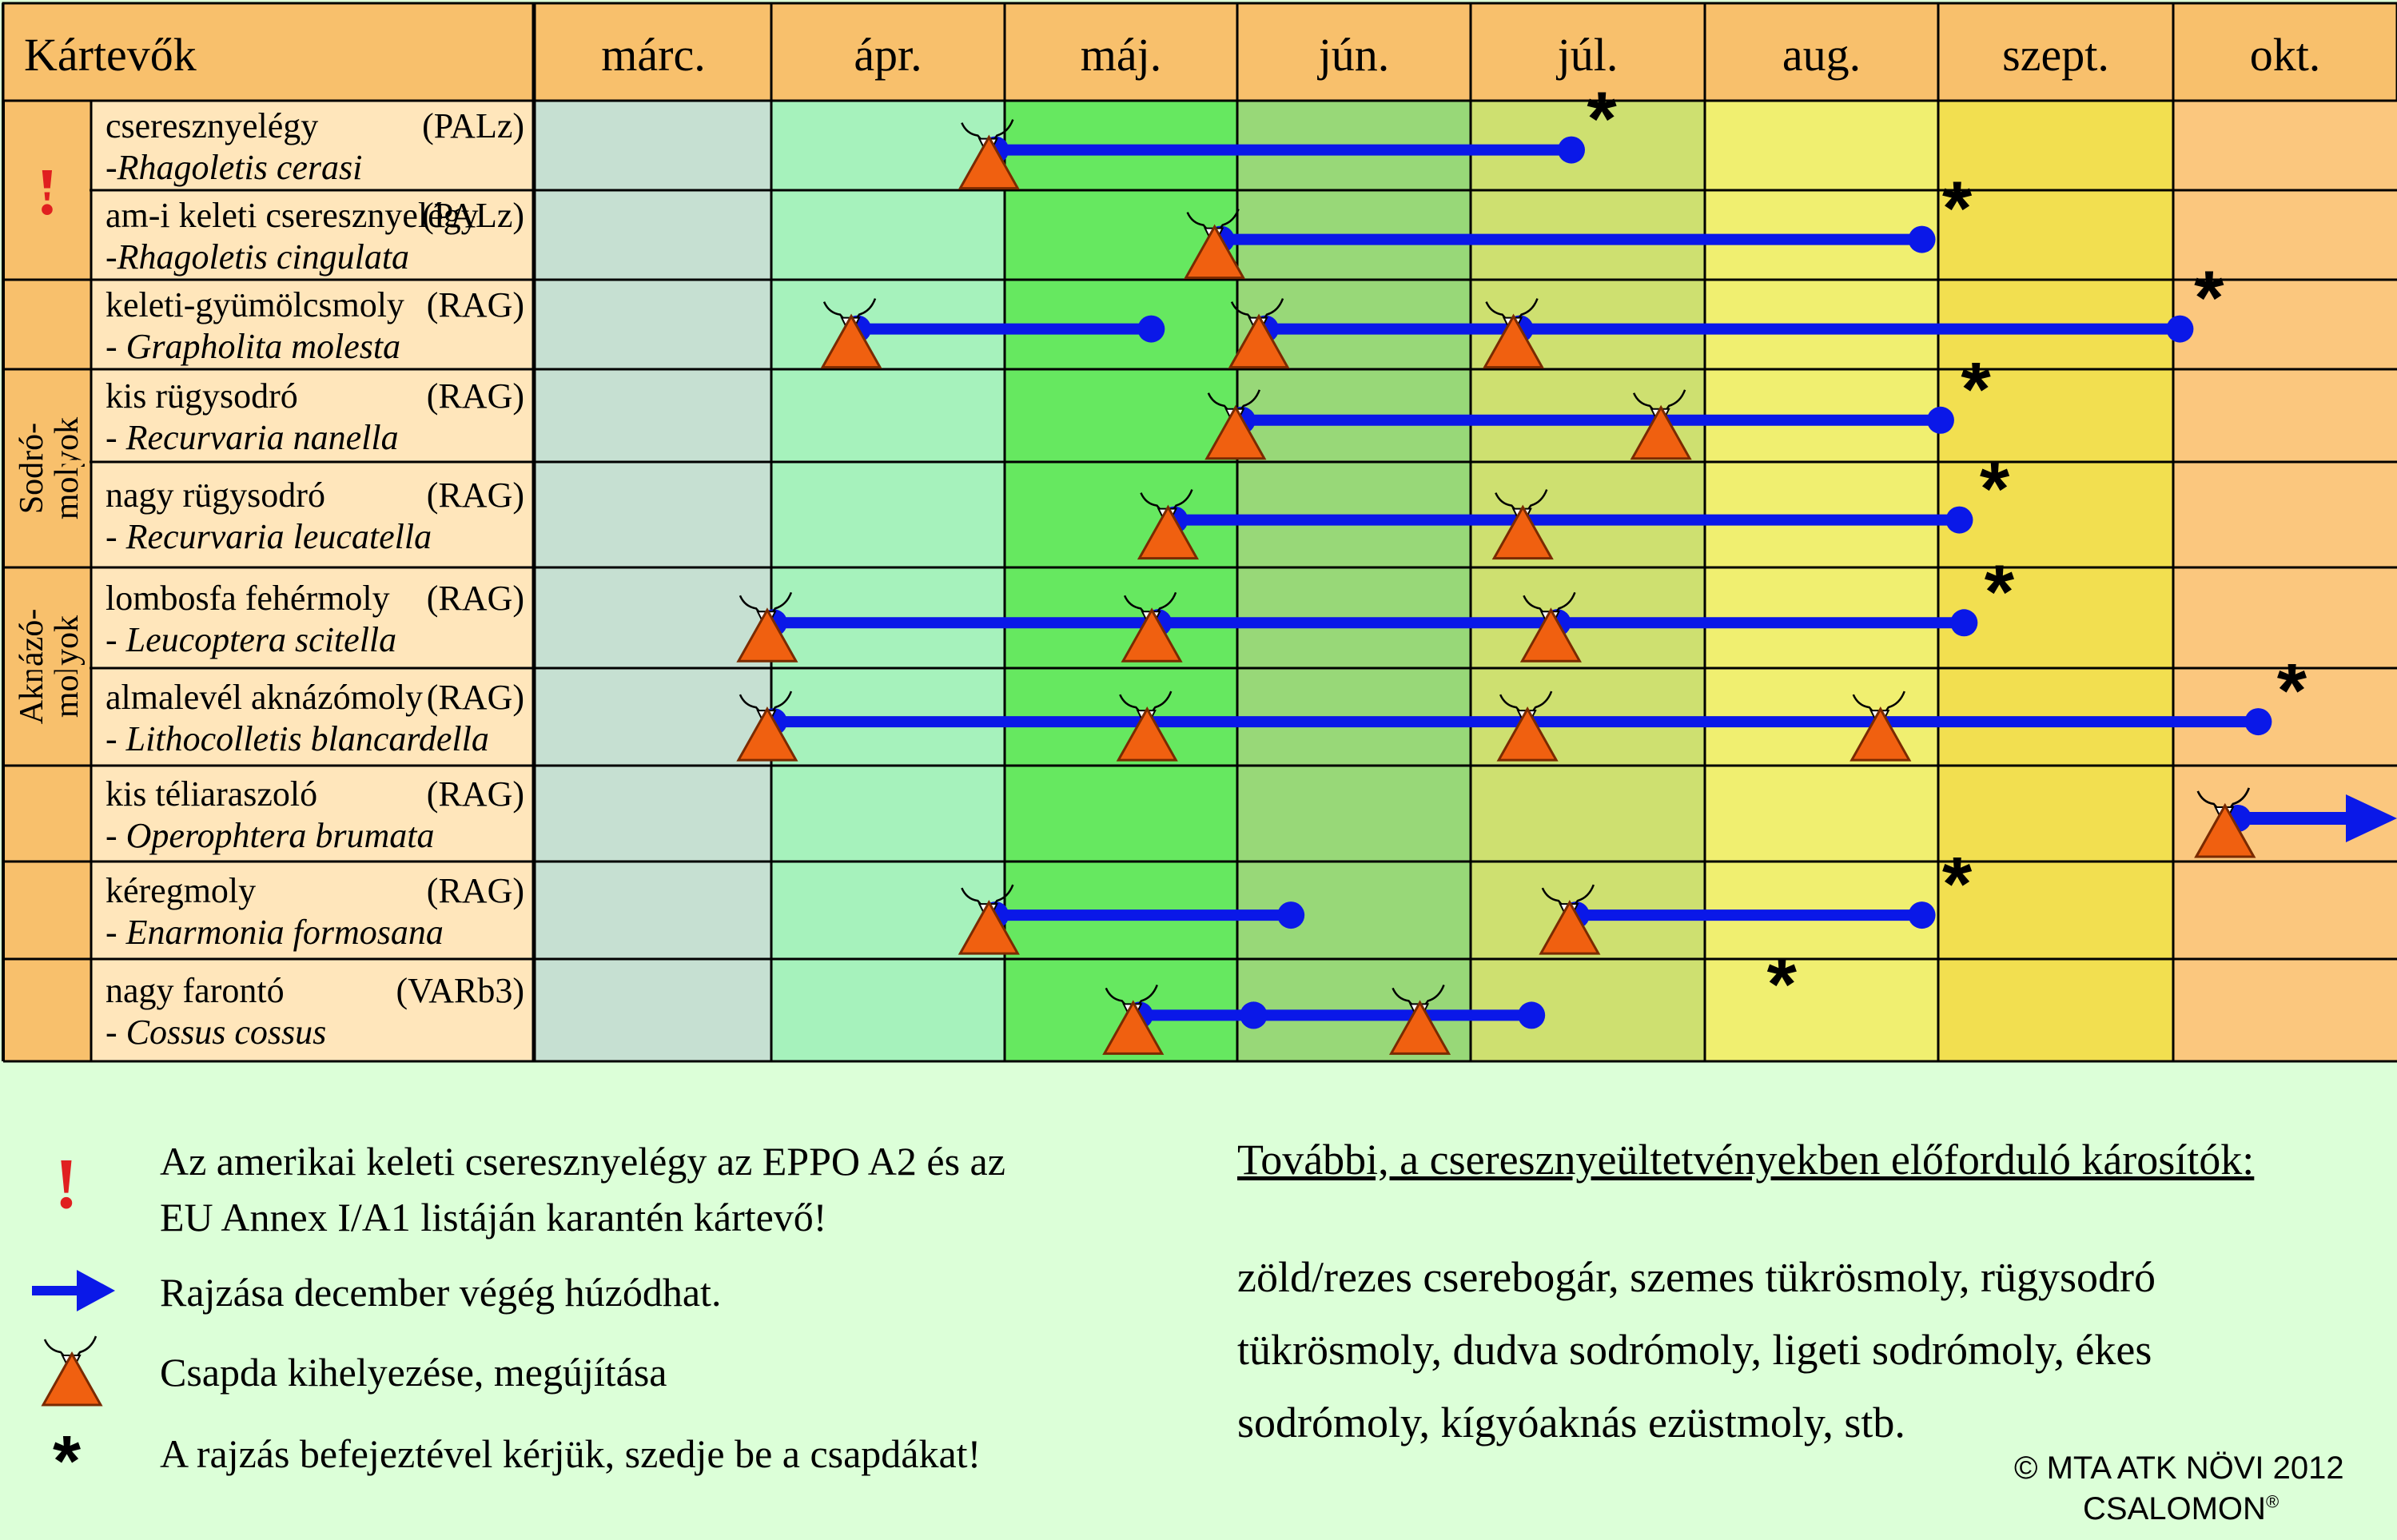 This screenshot has width=2397, height=1540. What do you see at coordinates (234, 167) in the screenshot?
I see `pest-latin-name: -Rhagoletis cerasi` at bounding box center [234, 167].